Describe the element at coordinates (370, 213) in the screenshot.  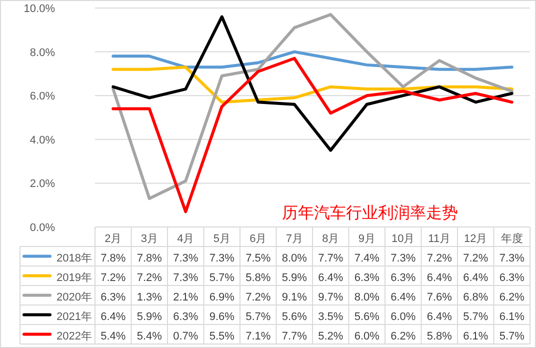
I see `text: 历年汽车行业利润率走势` at that location.